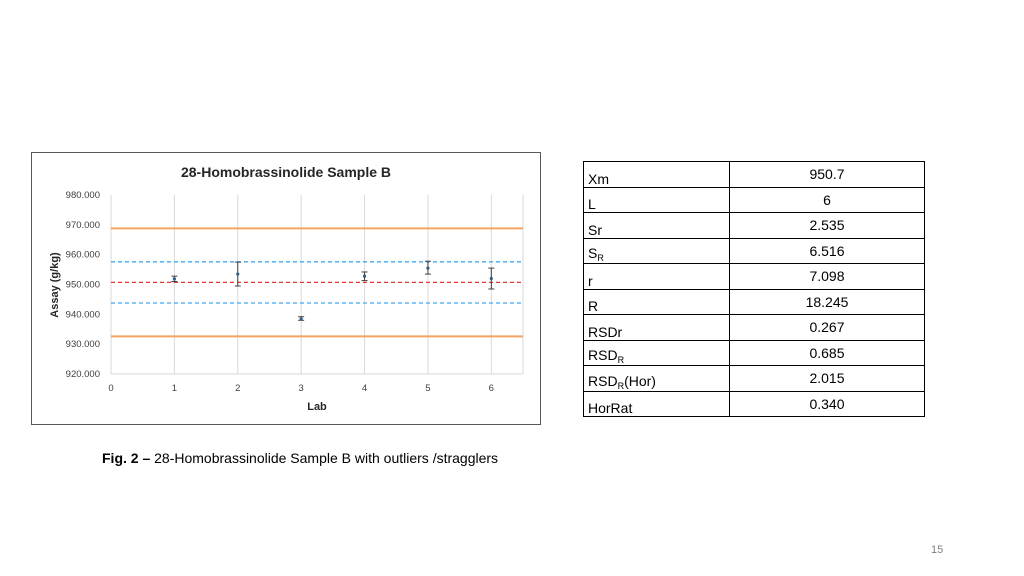  Describe the element at coordinates (126, 458) in the screenshot. I see `caption-prefix: Fig. 2 –` at that location.